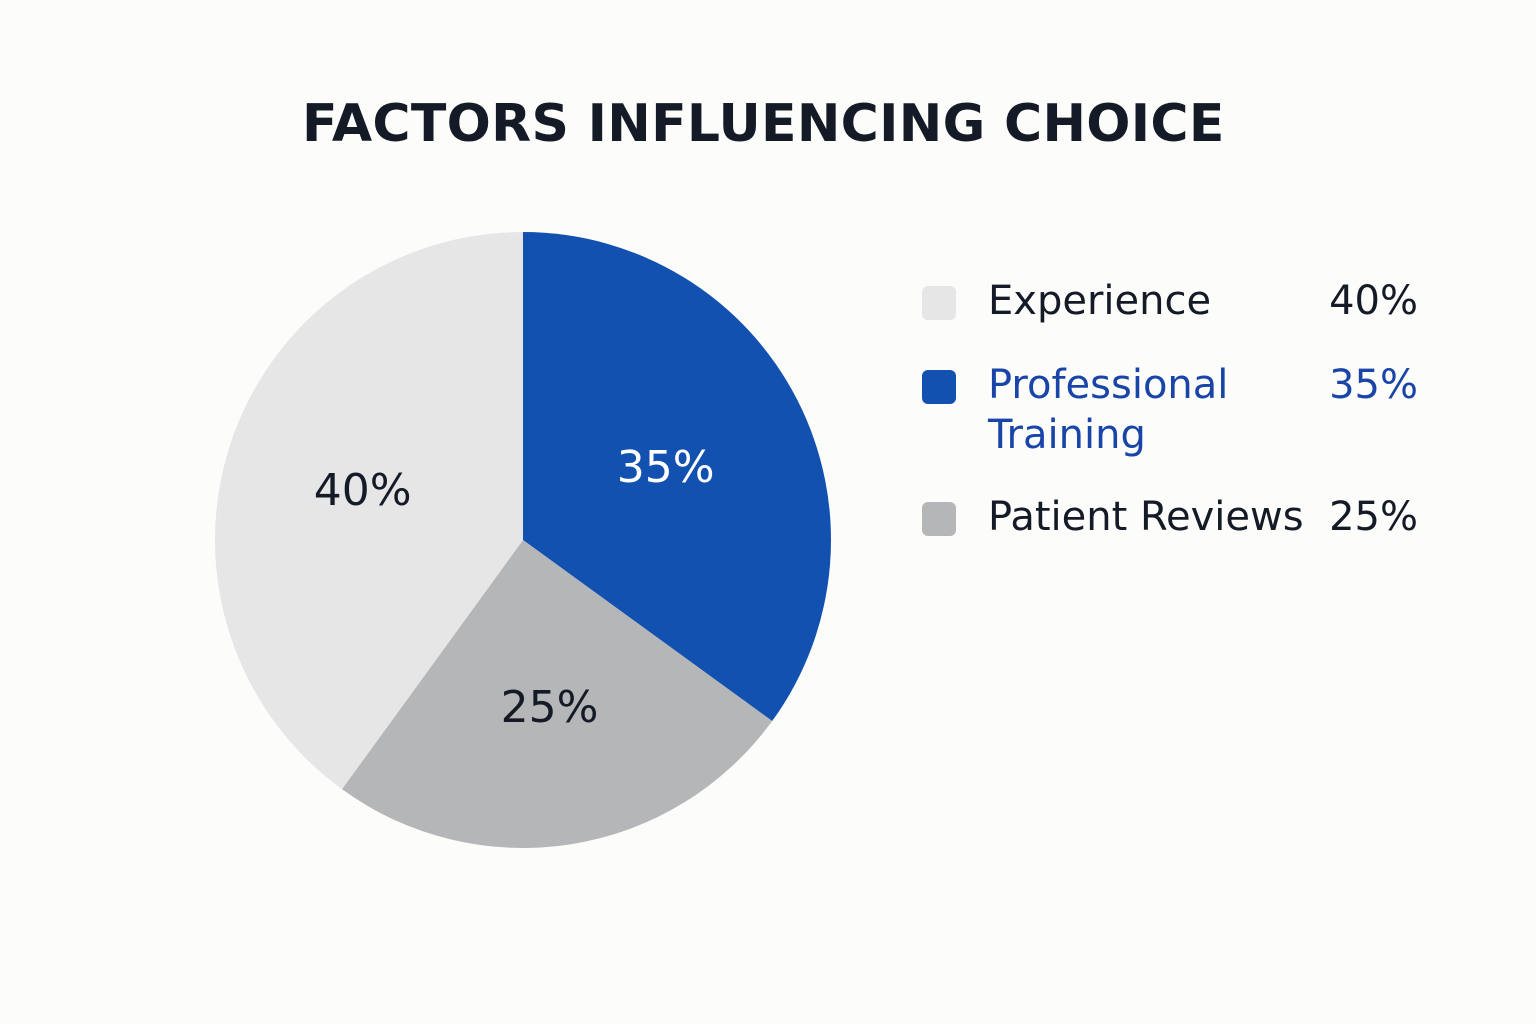 This screenshot has width=1536, height=1024. Describe the element at coordinates (550, 707) in the screenshot. I see `slice-label-patient-reviews: 25%` at that location.